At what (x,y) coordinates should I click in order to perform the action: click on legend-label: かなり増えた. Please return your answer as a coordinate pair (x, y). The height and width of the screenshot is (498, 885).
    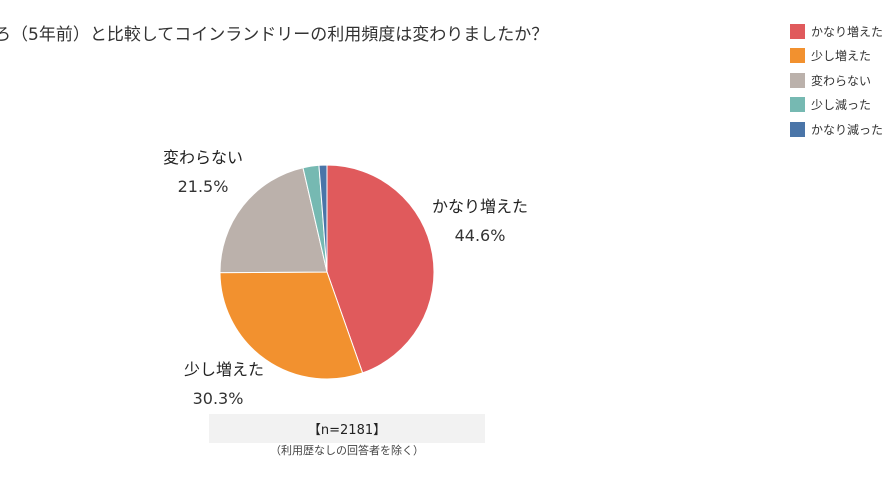
    Looking at the image, I should click on (847, 31).